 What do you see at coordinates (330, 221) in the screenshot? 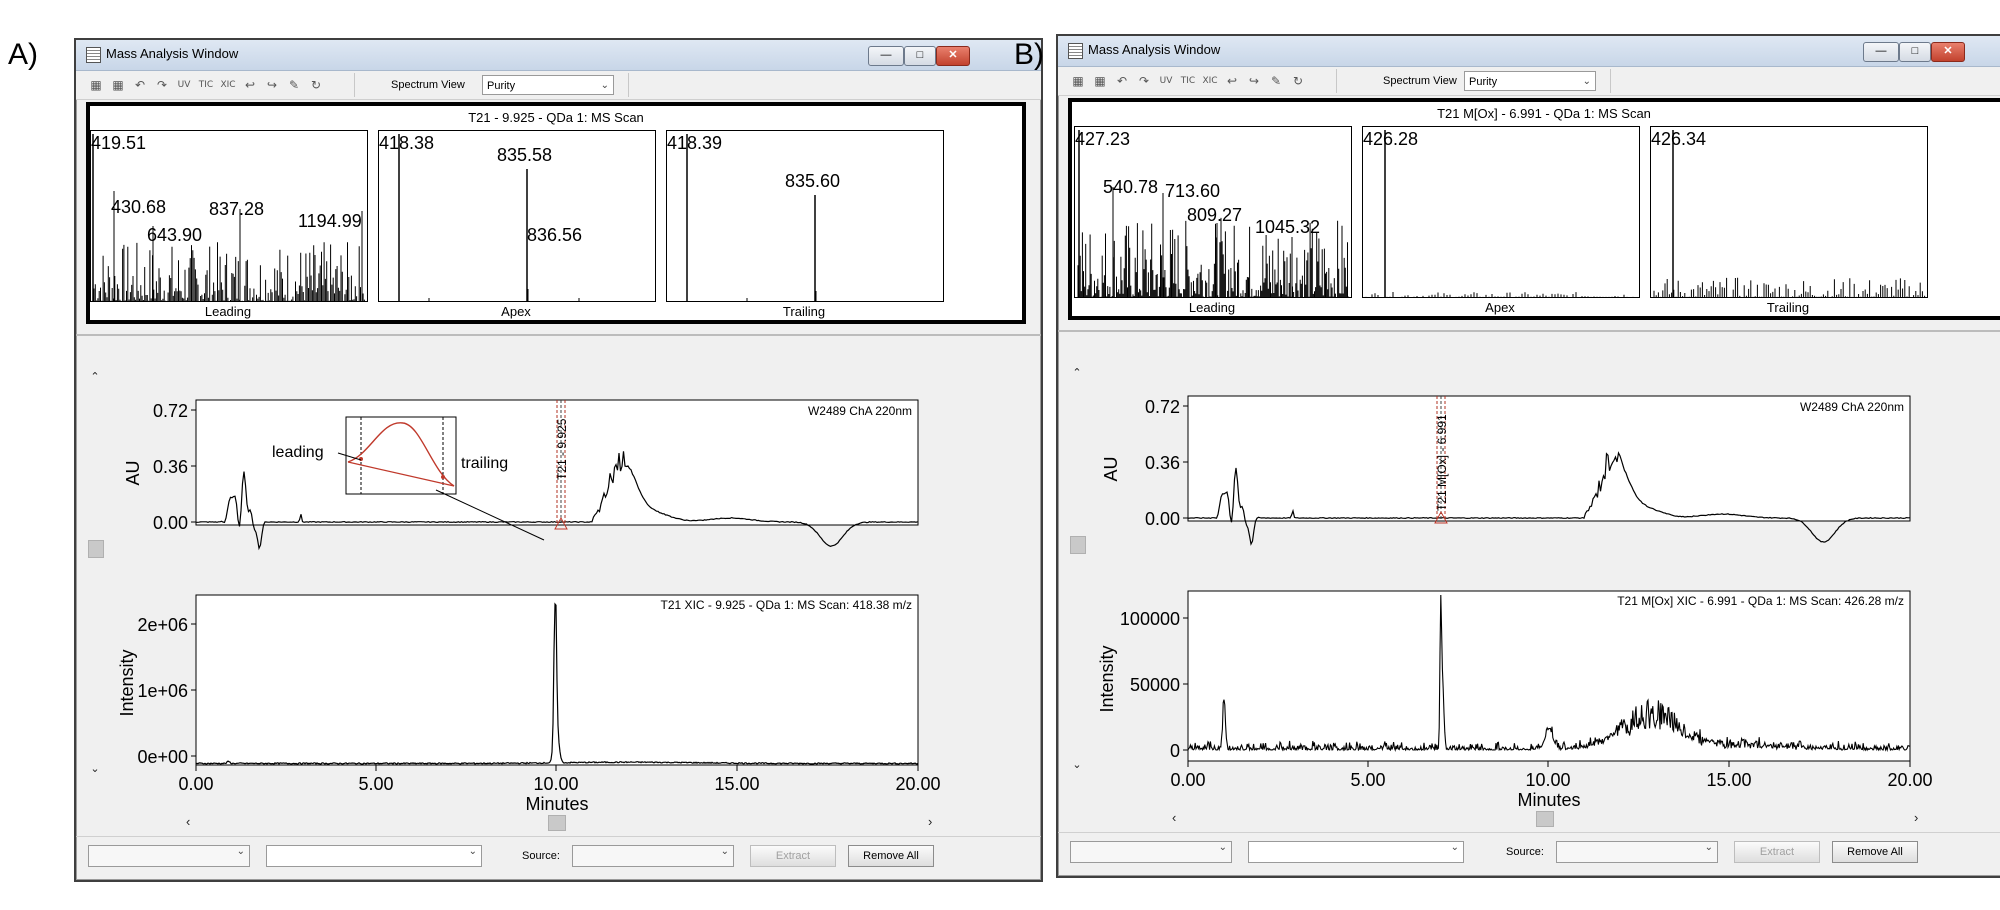
I see `peak-label: 1194.99` at bounding box center [330, 221].